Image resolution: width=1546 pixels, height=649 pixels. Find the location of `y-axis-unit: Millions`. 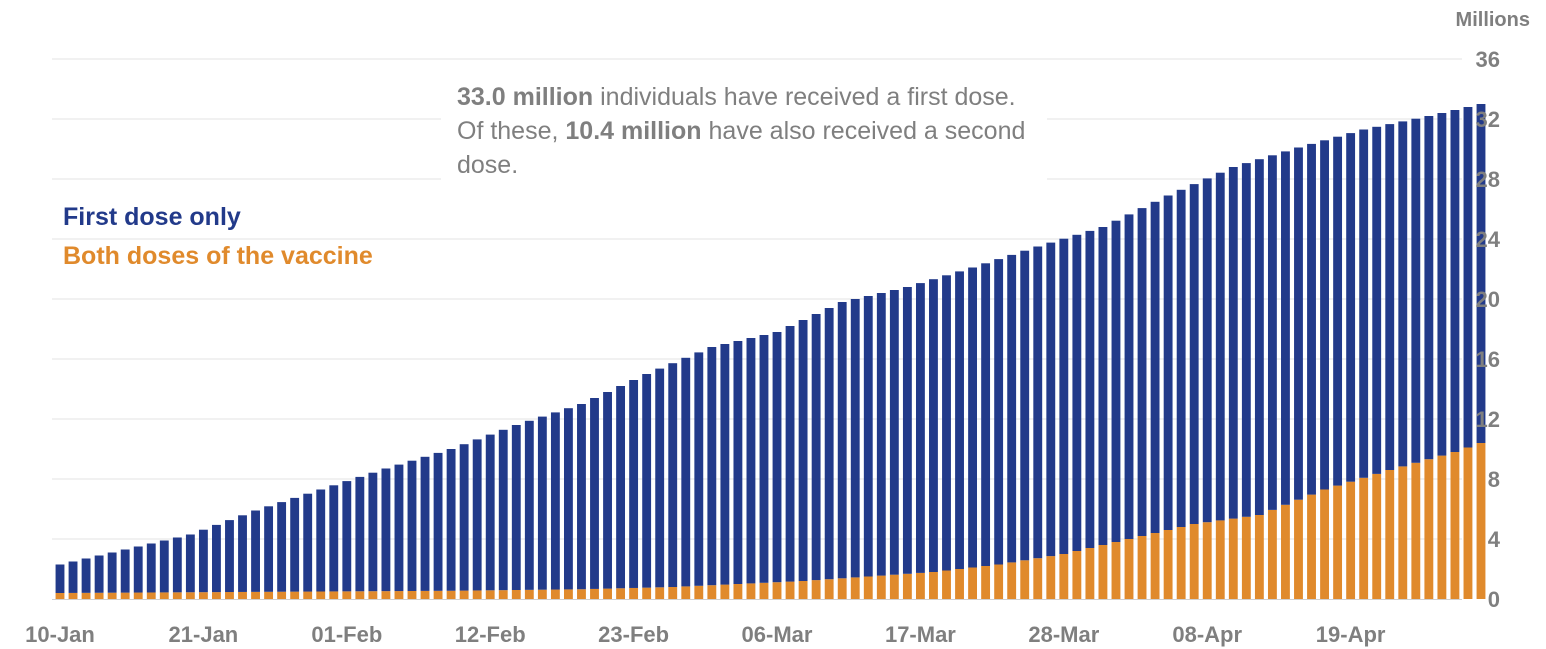

y-axis-unit: Millions is located at coordinates (1493, 20).